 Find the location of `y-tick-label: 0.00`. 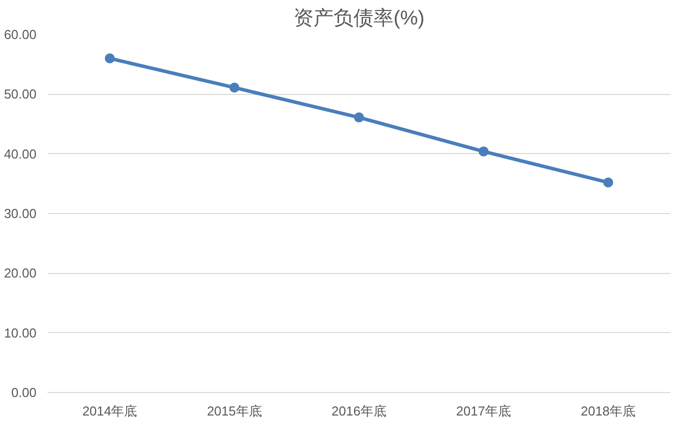

y-tick-label: 0.00 is located at coordinates (24, 392).